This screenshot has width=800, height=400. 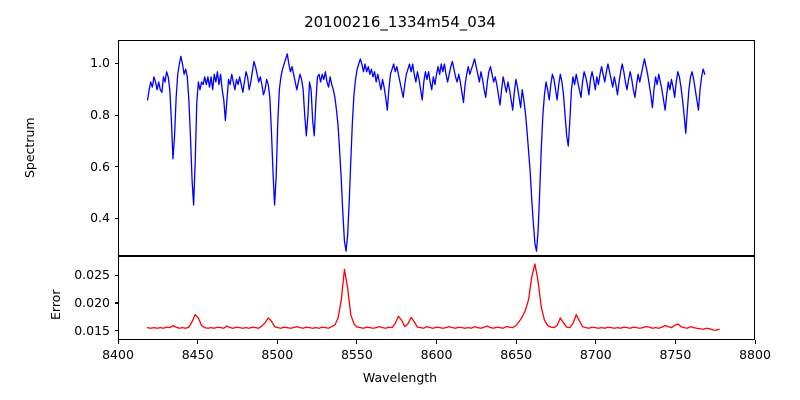 I want to click on spectrum-y-tick-label: 0.4, so click(x=100, y=218).